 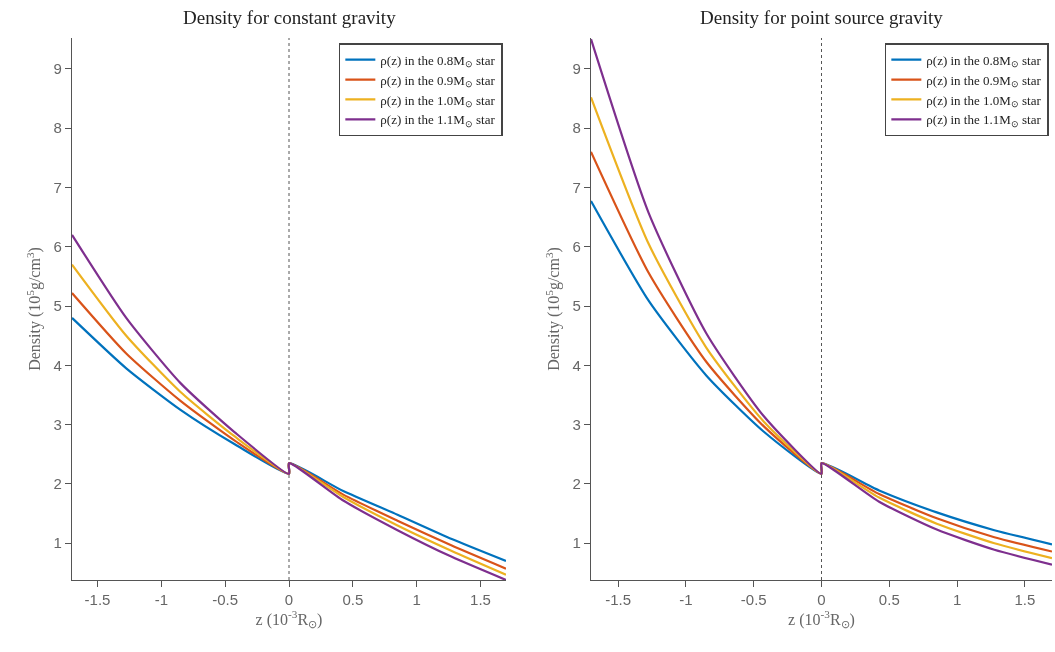 What do you see at coordinates (822, 17) in the screenshot?
I see `chart-title: Density for point source gravity` at bounding box center [822, 17].